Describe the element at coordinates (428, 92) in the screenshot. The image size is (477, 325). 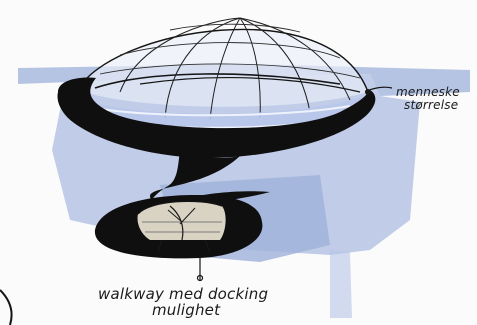
I see `annotation-human-scale-line1: menneske` at that location.